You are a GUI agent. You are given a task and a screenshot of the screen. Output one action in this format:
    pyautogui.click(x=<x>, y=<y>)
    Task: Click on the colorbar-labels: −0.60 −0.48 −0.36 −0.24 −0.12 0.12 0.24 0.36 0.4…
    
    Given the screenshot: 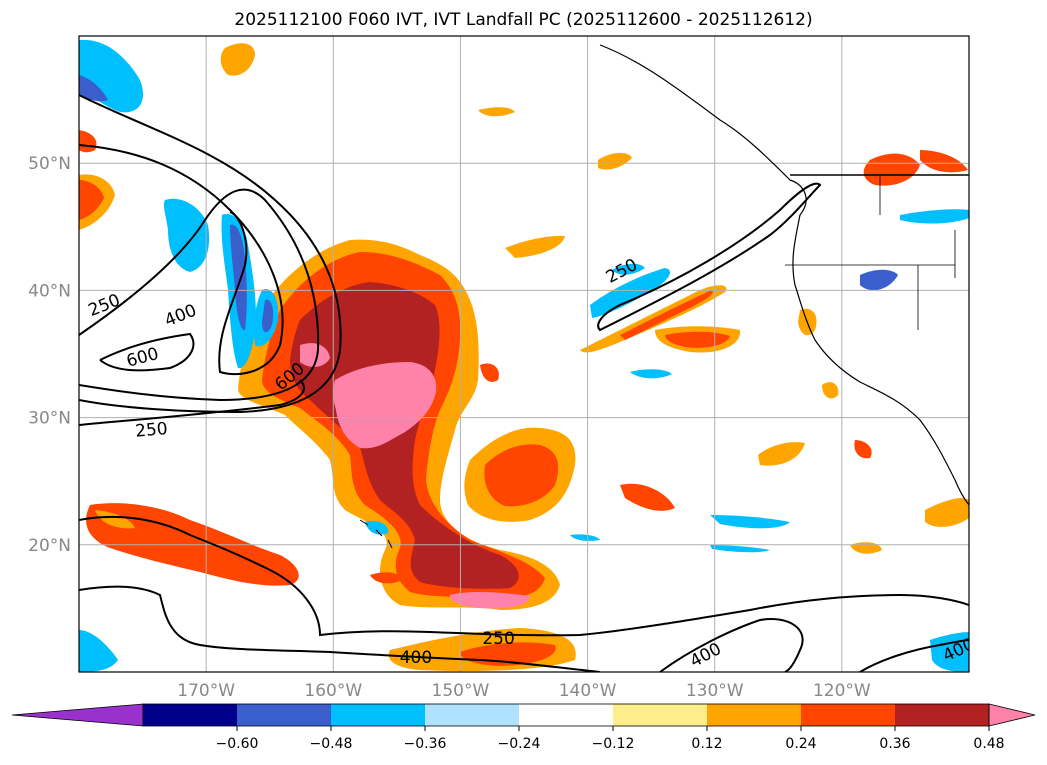 What is the action you would take?
    pyautogui.click(x=610, y=739)
    